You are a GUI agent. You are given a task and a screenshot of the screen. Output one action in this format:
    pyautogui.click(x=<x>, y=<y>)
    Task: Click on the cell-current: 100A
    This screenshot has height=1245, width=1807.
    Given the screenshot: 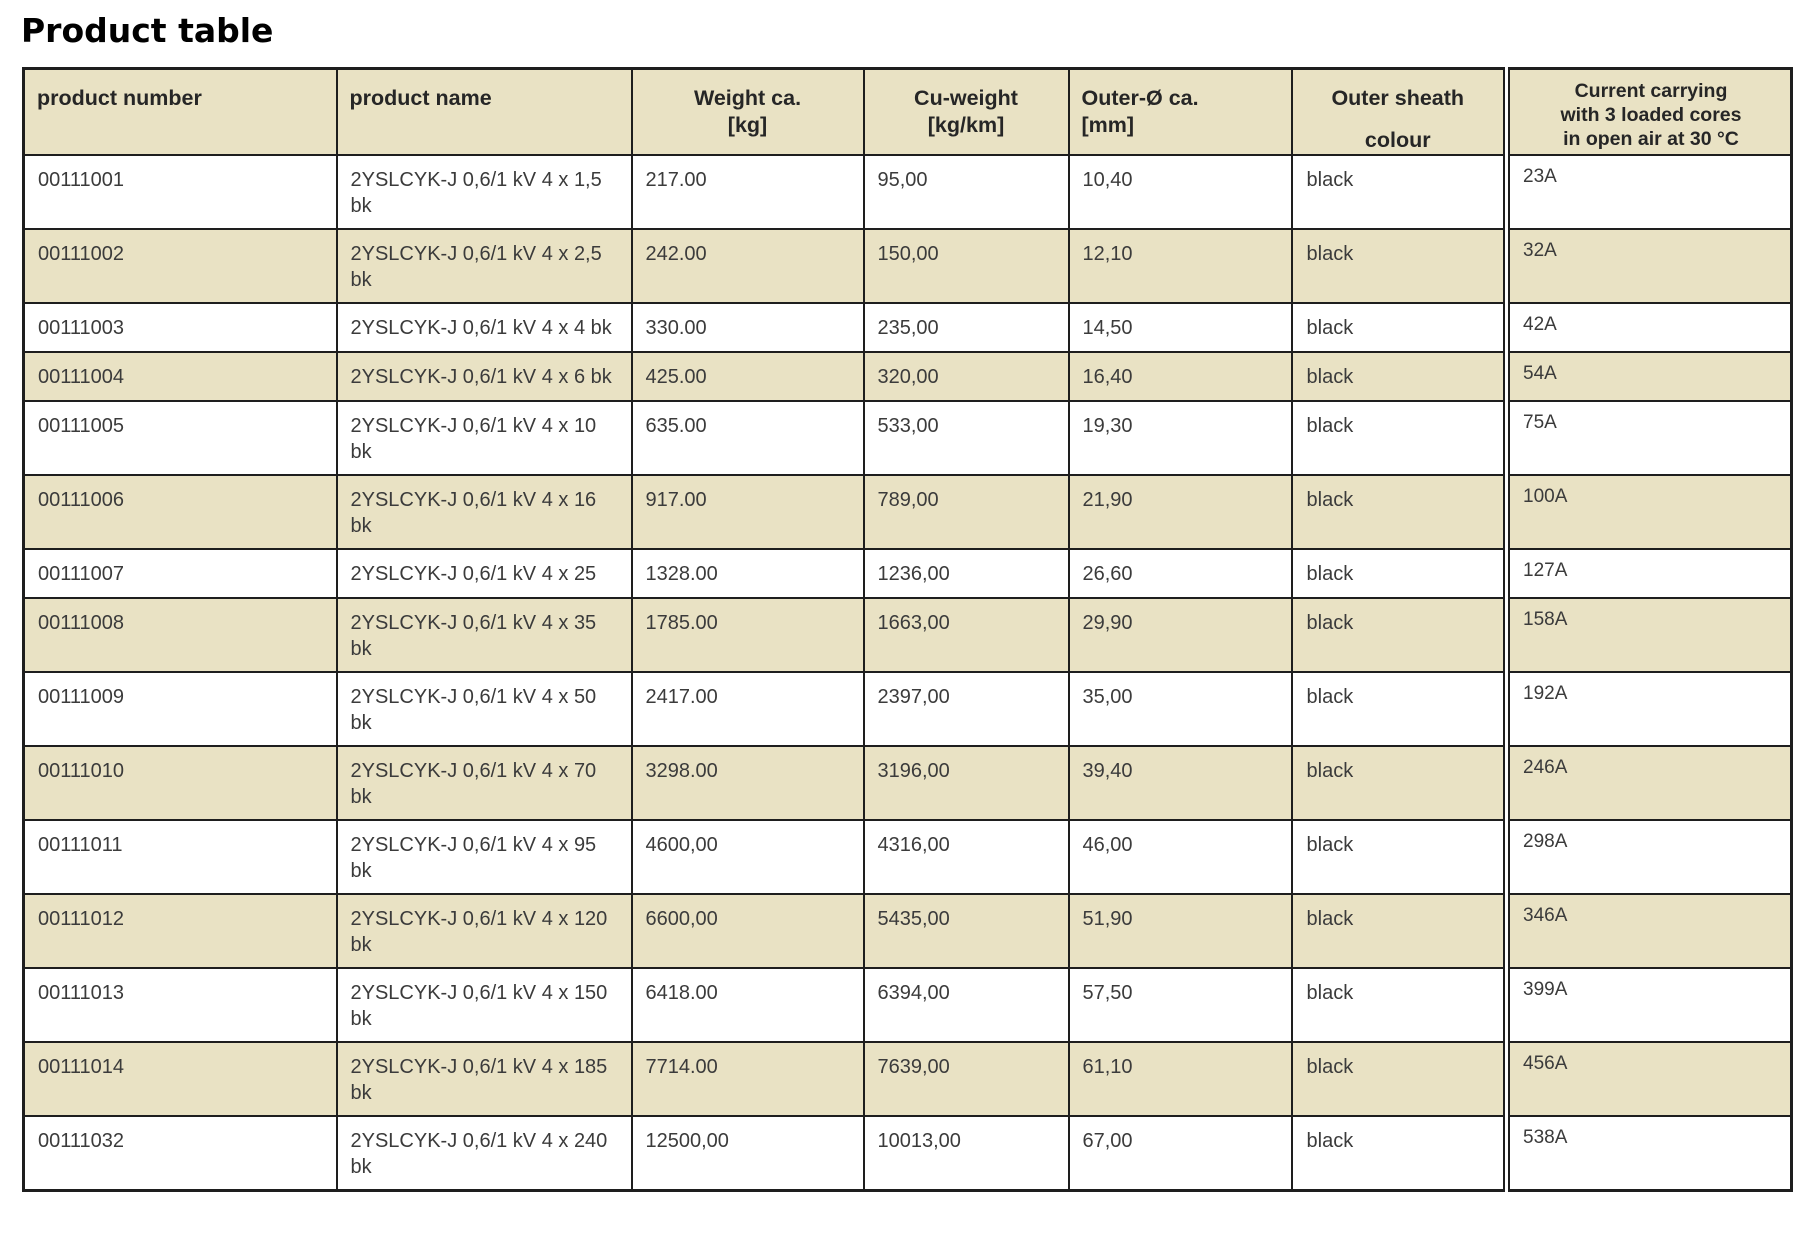 What is the action you would take?
    pyautogui.click(x=1648, y=512)
    